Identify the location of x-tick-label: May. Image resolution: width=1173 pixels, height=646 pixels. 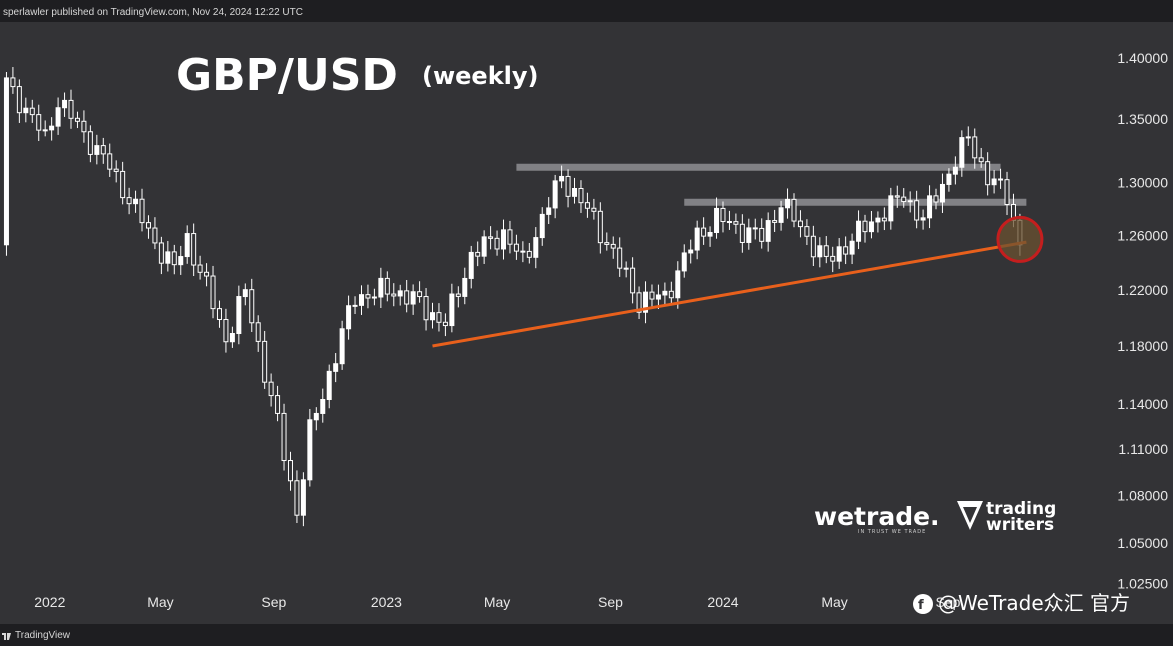
(160, 602).